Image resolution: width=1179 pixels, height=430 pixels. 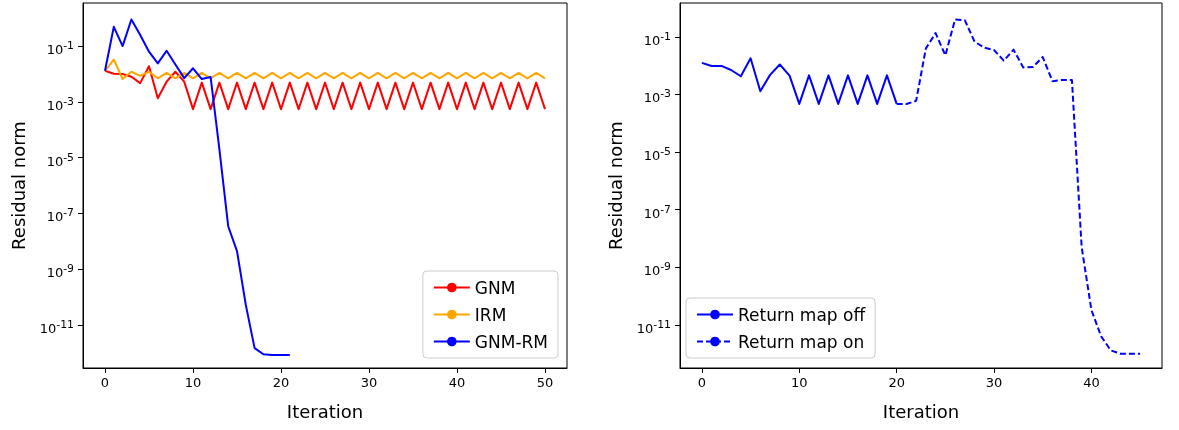 I want to click on legend-label: Return map off, so click(x=802, y=314).